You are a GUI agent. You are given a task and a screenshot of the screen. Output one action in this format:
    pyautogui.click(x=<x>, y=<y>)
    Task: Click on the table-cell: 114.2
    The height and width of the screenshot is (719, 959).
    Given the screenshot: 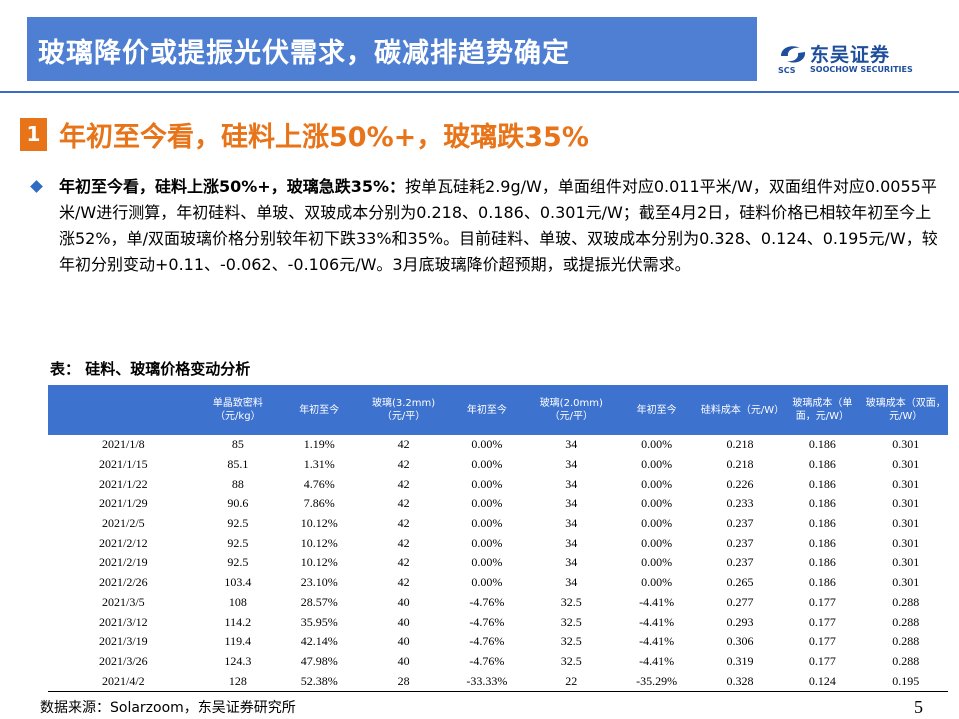 What is the action you would take?
    pyautogui.click(x=238, y=621)
    